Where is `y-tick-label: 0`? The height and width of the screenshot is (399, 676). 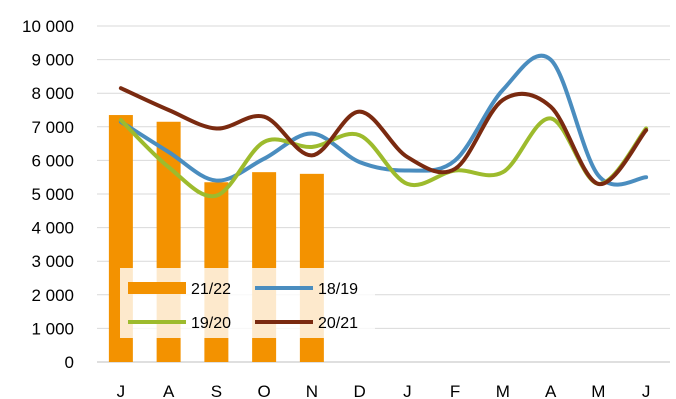 y-tick-label: 0 is located at coordinates (69, 362).